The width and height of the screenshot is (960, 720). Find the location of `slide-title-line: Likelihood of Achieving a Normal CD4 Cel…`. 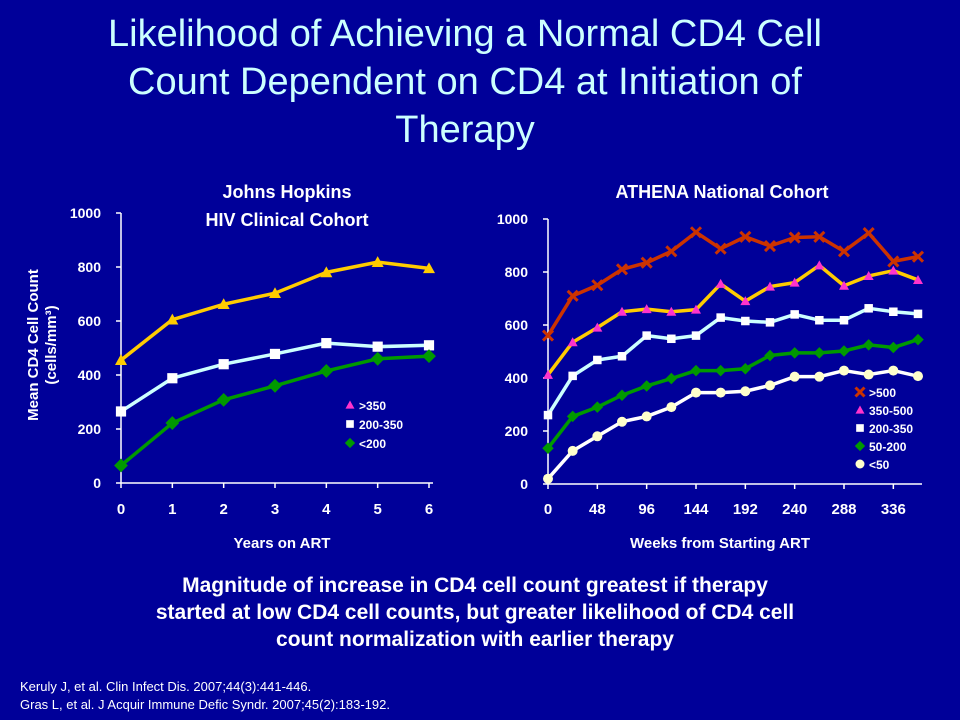

slide-title-line: Likelihood of Achieving a Normal CD4 Cel… is located at coordinates (465, 34).